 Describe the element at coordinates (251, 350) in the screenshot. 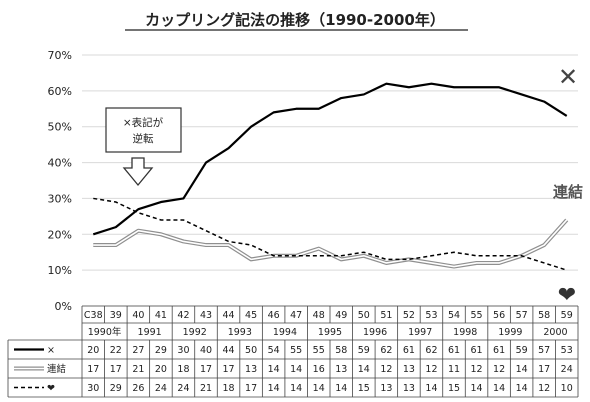

I see `table-cell-value: 50` at that location.